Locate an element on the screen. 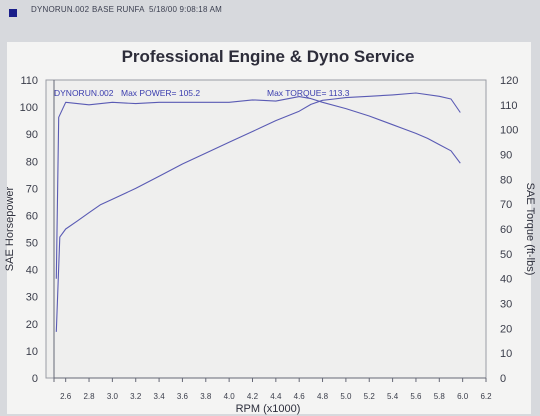  chart-title: Professional Engine & Dyno Service is located at coordinates (268, 56).